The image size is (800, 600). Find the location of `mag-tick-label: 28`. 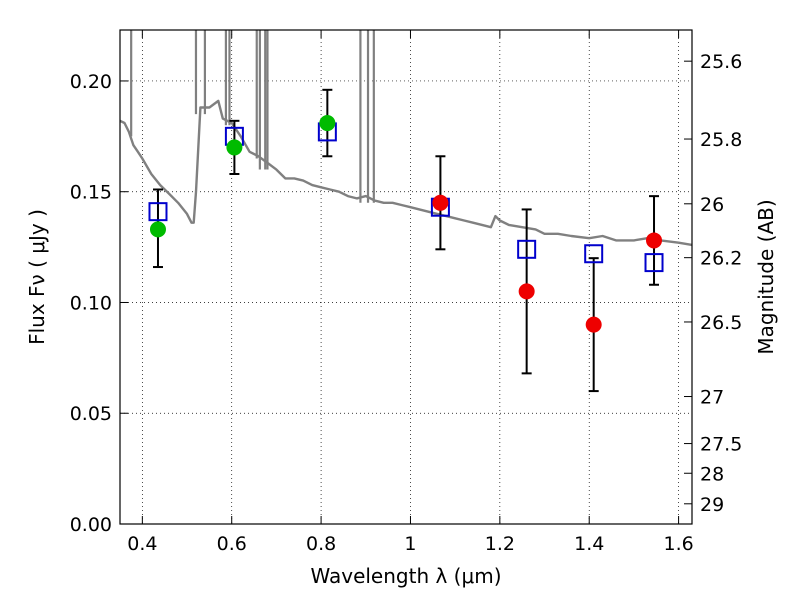

mag-tick-label: 28 is located at coordinates (712, 474).